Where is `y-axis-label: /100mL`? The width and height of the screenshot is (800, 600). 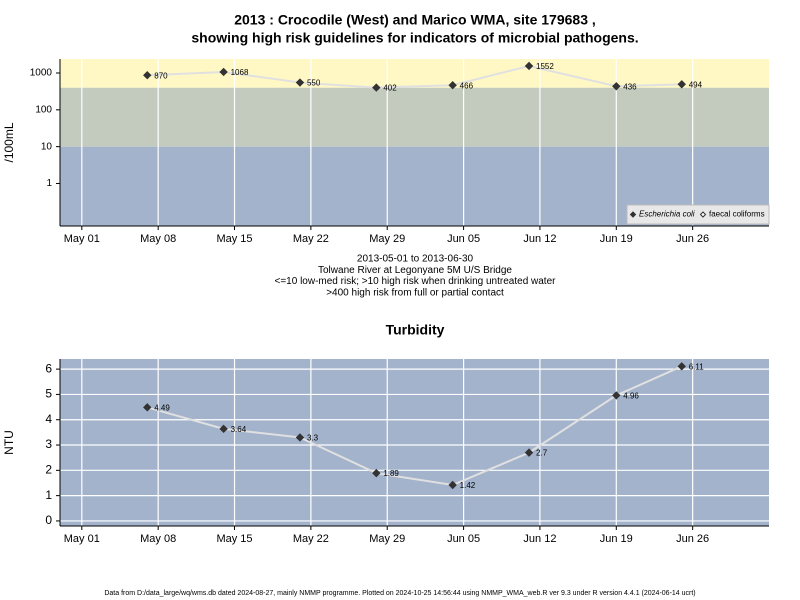
y-axis-label: /100mL is located at coordinates (9, 142).